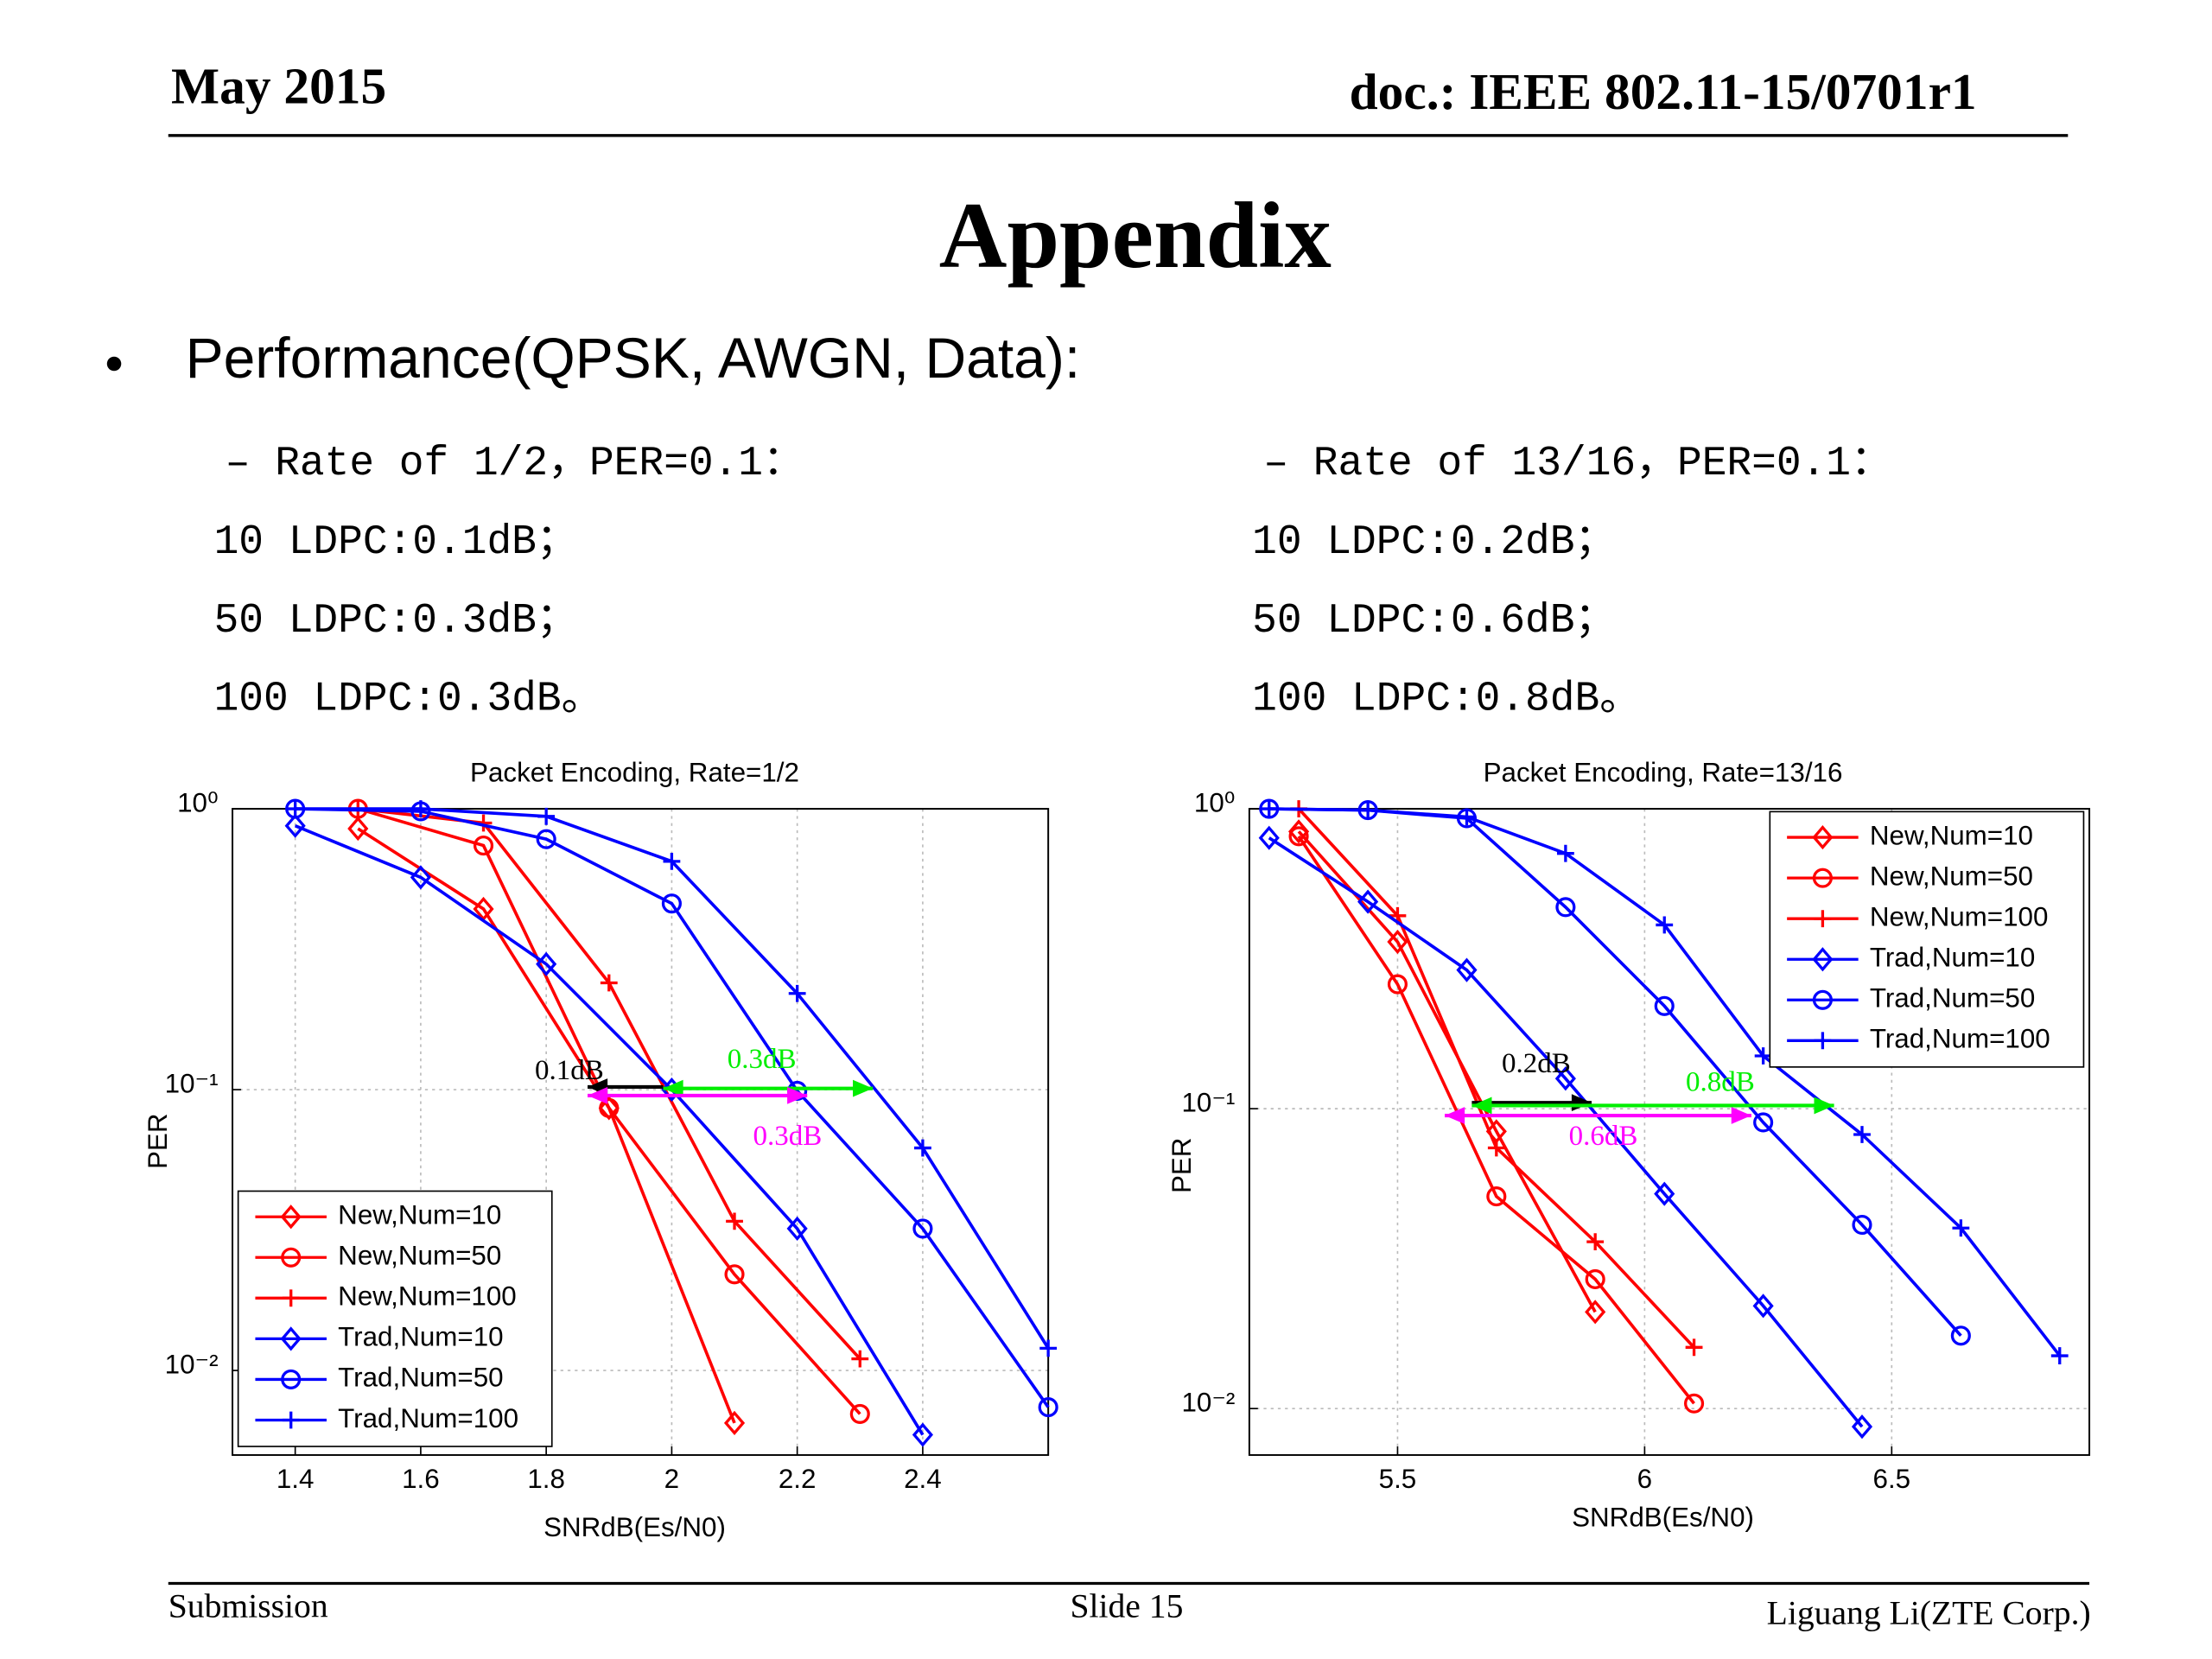  What do you see at coordinates (1663, 91) in the screenshot?
I see `header-doc: doc.: IEEE 802.11-15/0701r1` at bounding box center [1663, 91].